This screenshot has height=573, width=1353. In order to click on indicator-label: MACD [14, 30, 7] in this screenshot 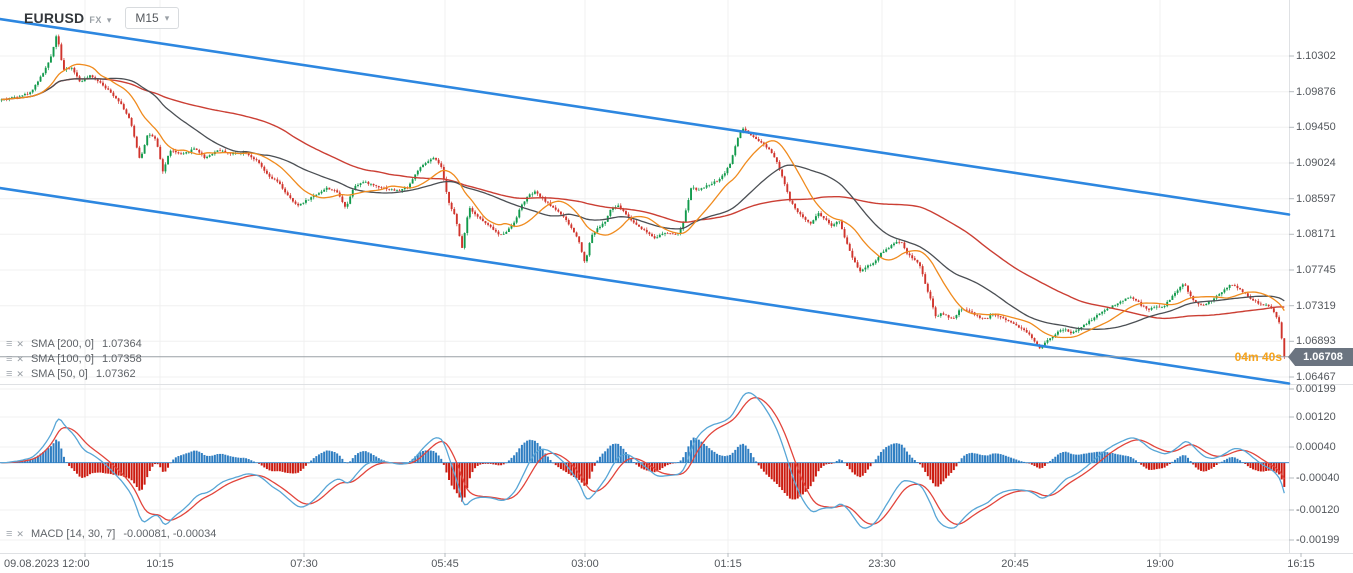, I will do `click(73, 534)`.